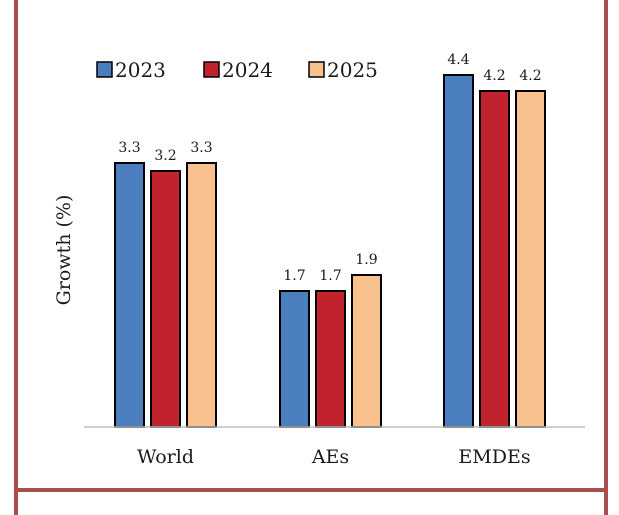  Describe the element at coordinates (64, 250) in the screenshot. I see `y-axis-label: Growth (%)` at that location.